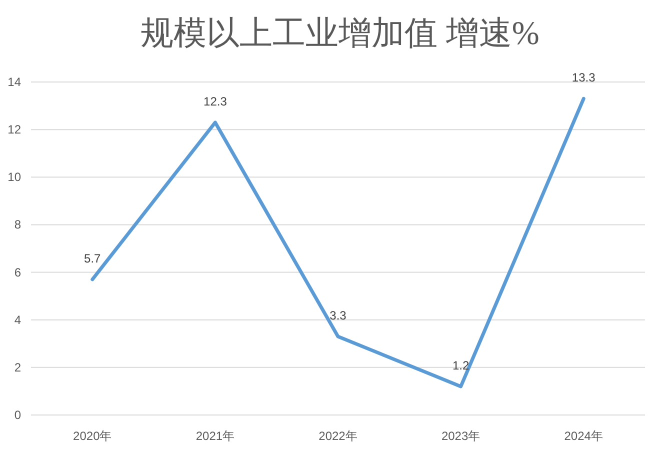 This screenshot has width=658, height=449. Describe the element at coordinates (92, 436) in the screenshot. I see `x-tick-label: 2020年` at that location.